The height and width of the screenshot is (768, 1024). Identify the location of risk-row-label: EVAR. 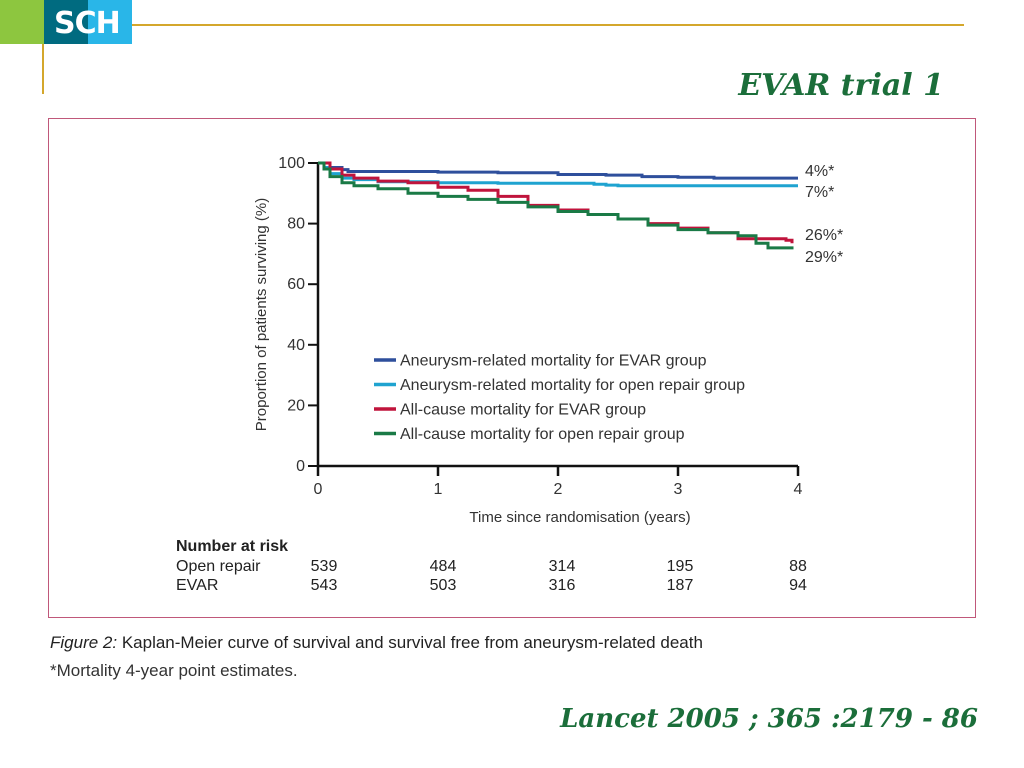
(197, 585).